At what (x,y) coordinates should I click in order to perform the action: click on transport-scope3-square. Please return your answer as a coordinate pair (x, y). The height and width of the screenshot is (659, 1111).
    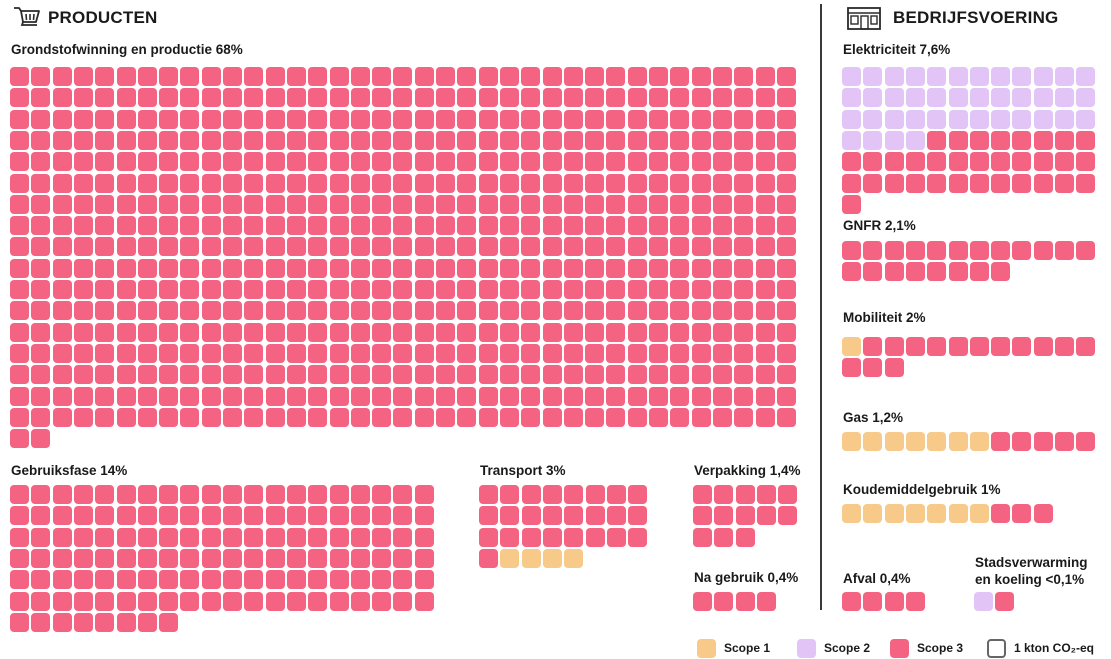
    Looking at the image, I should click on (552, 537).